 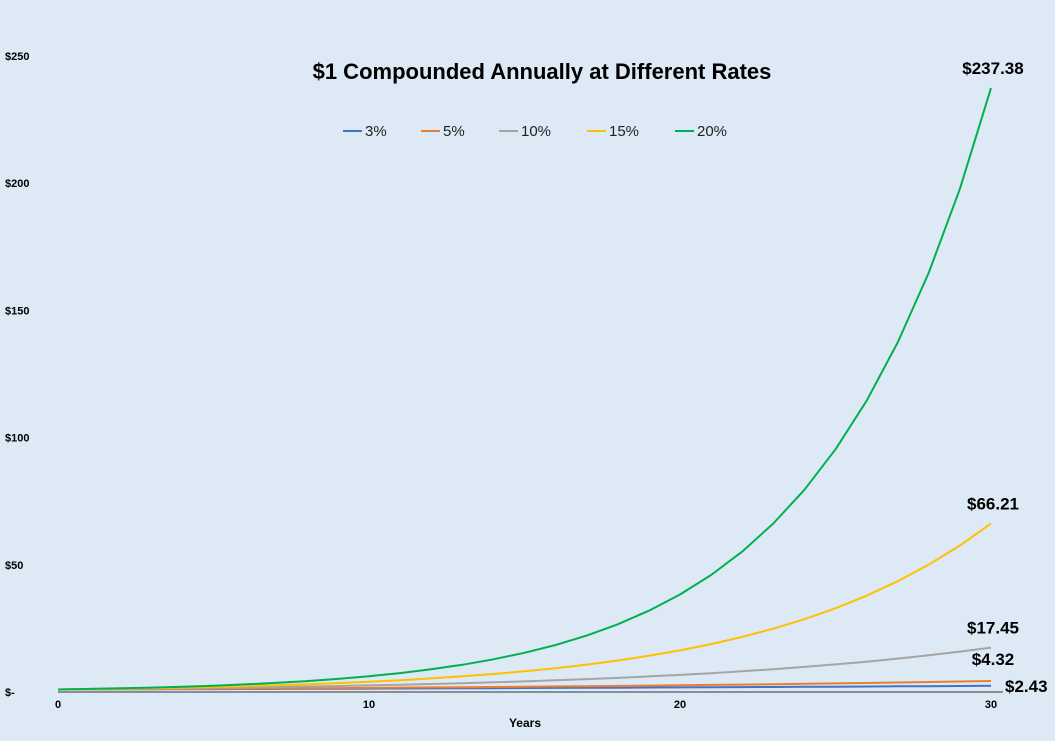 I want to click on legend-entry: 20%, so click(x=712, y=131).